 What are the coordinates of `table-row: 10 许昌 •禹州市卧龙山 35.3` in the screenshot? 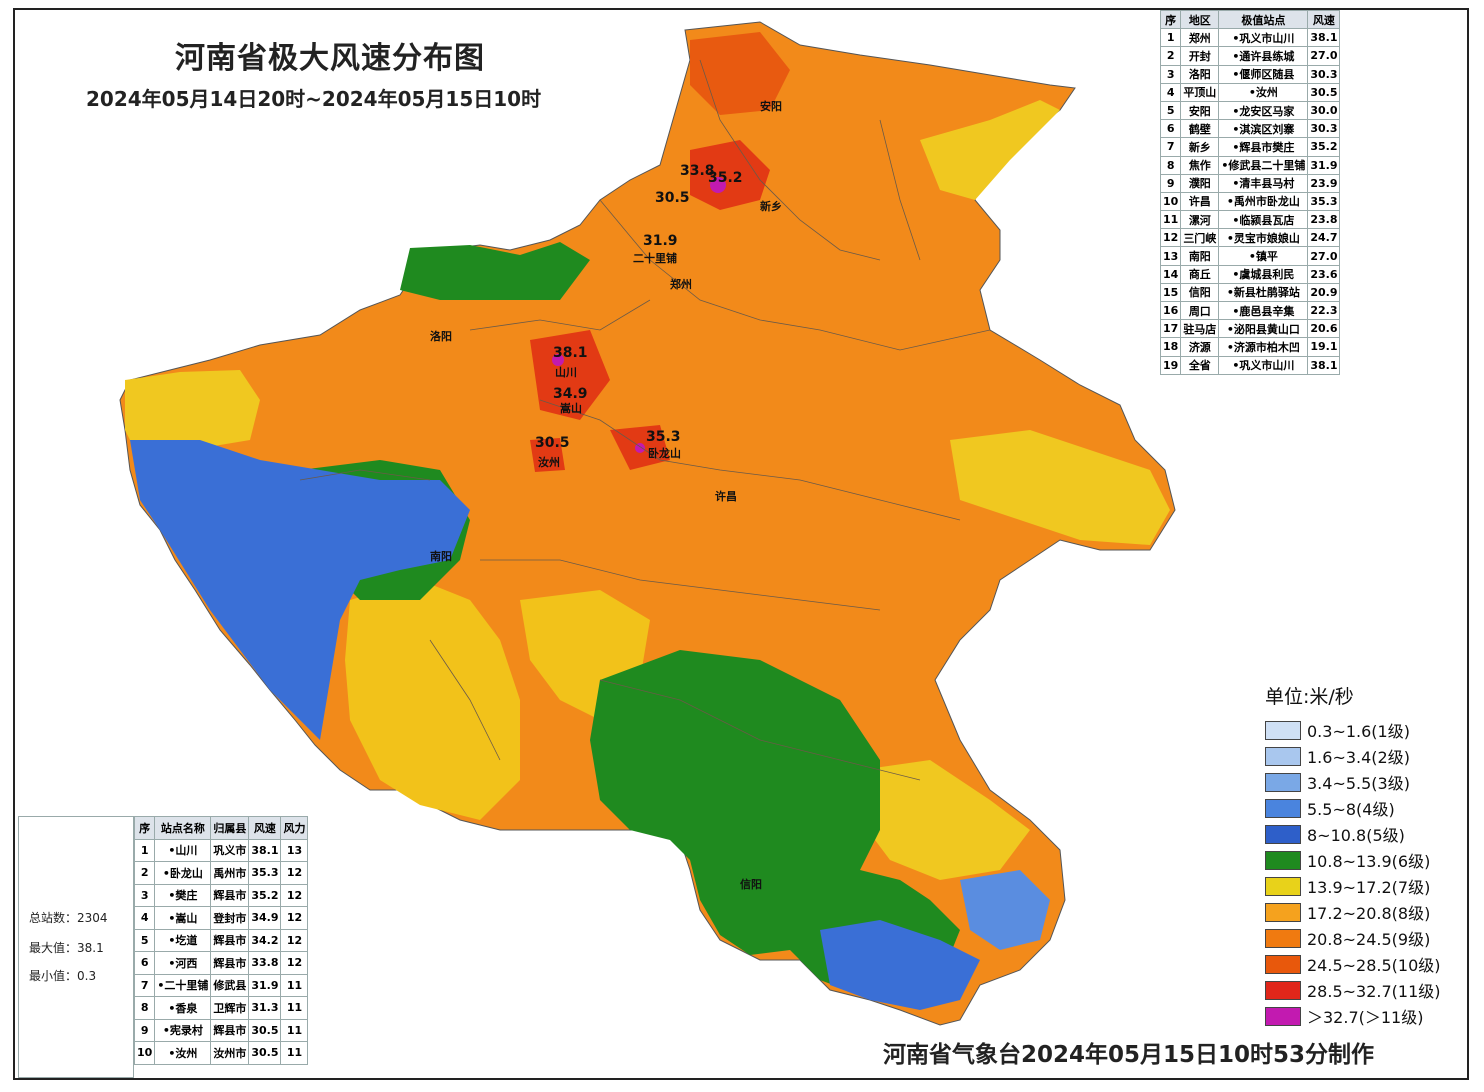 It's located at (1250, 201).